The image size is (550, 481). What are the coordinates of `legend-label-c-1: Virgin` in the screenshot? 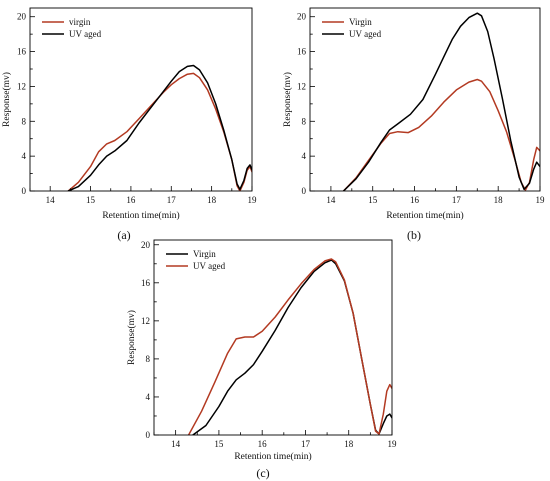 It's located at (204, 254).